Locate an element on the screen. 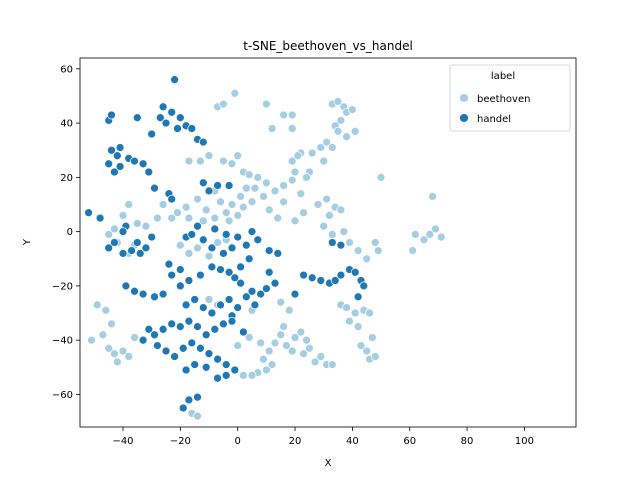  legend-marker-handel is located at coordinates (464, 118).